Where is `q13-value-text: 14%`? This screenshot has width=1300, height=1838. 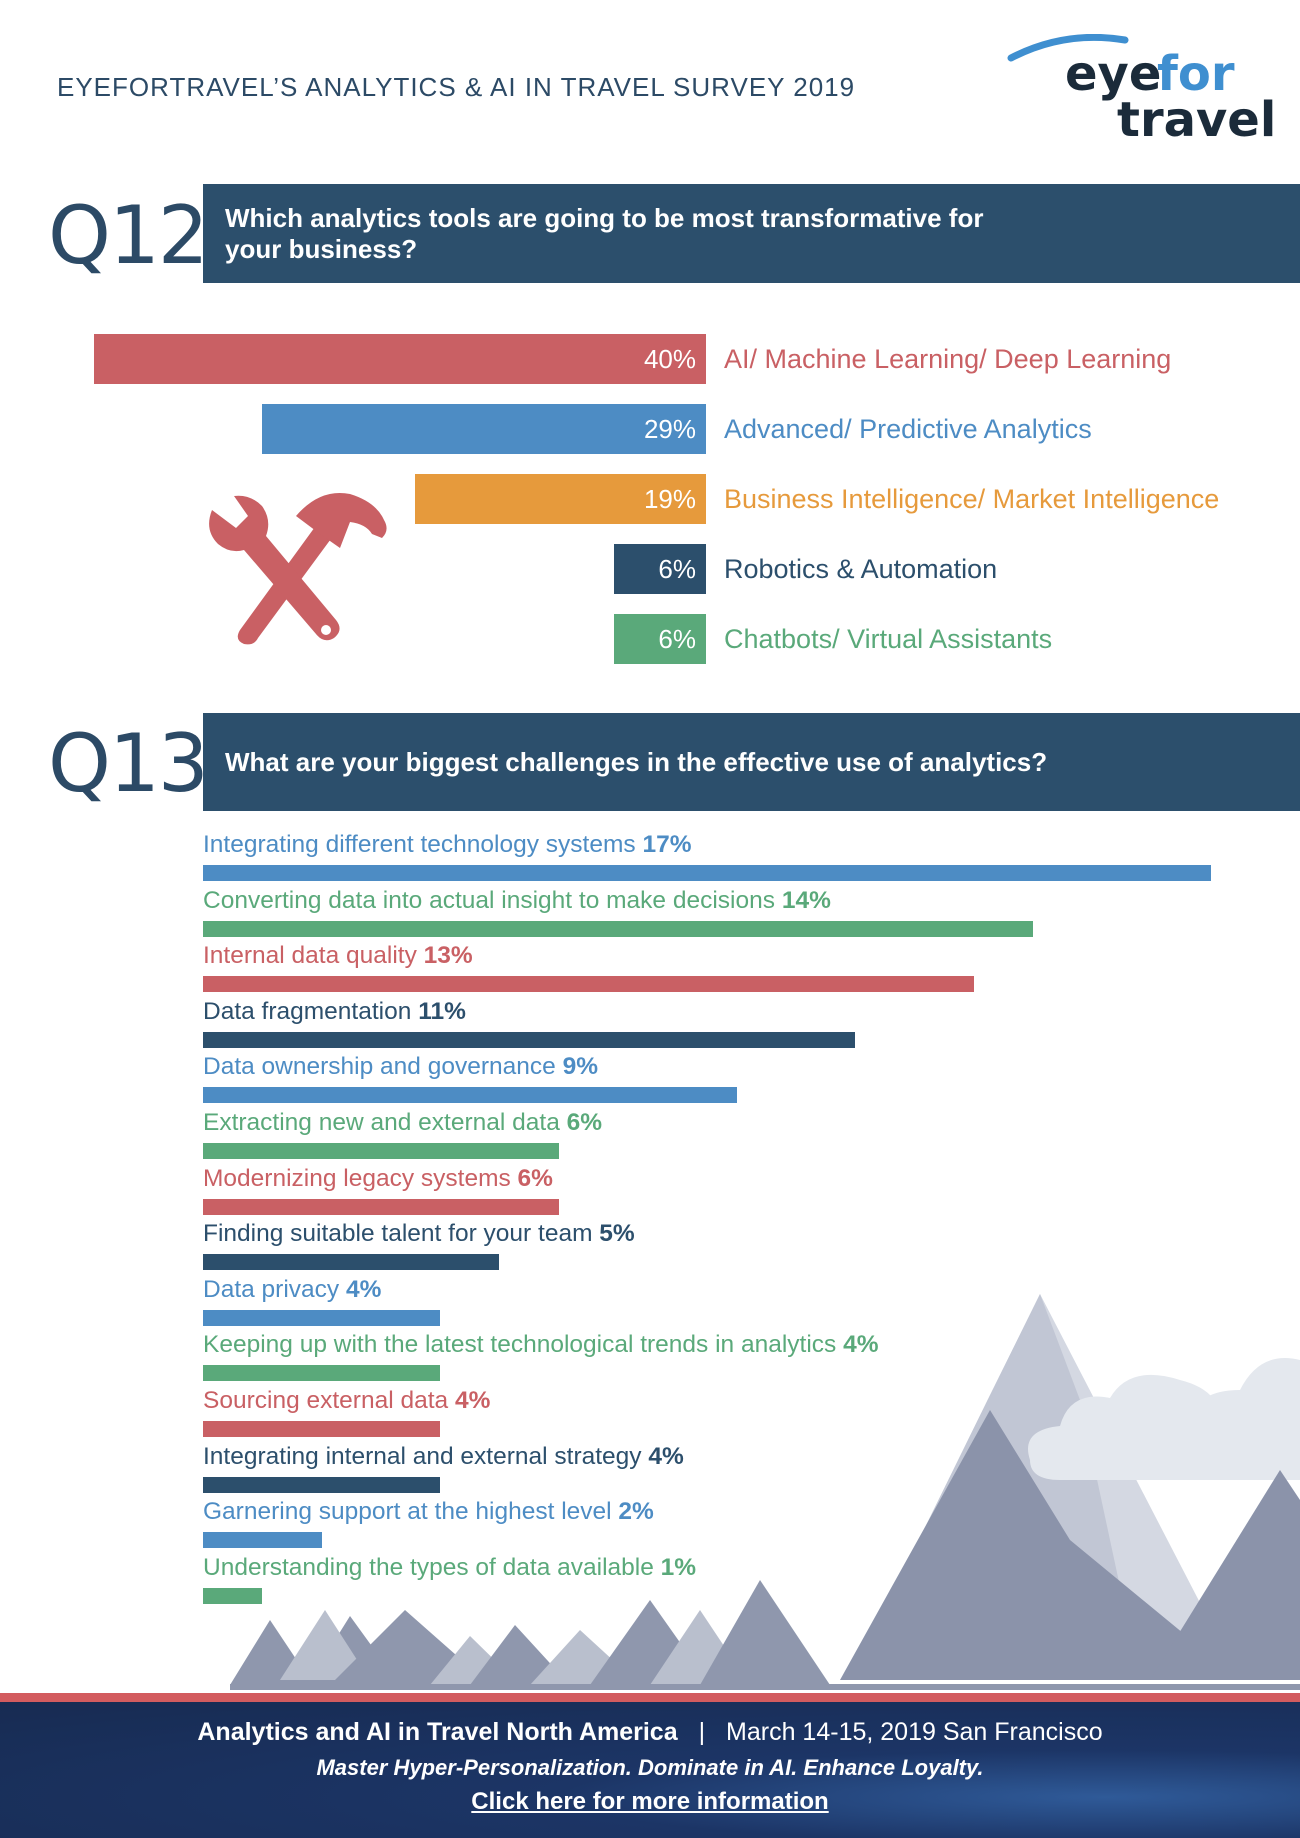
q13-value-text: 14% is located at coordinates (806, 900).